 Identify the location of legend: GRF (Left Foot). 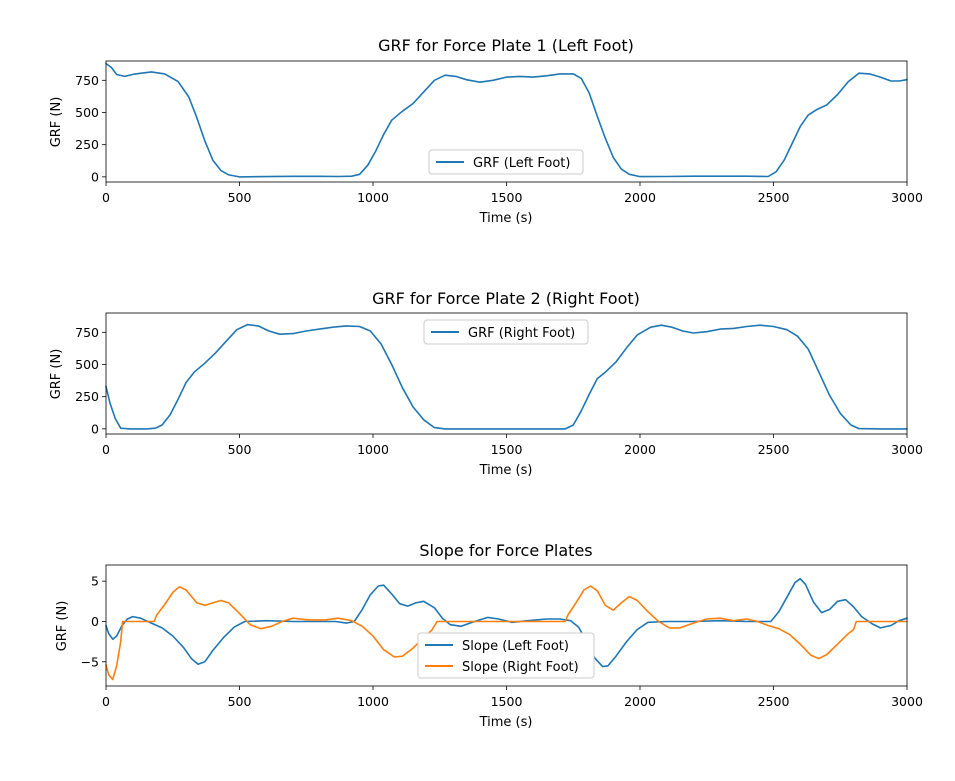
(506, 162).